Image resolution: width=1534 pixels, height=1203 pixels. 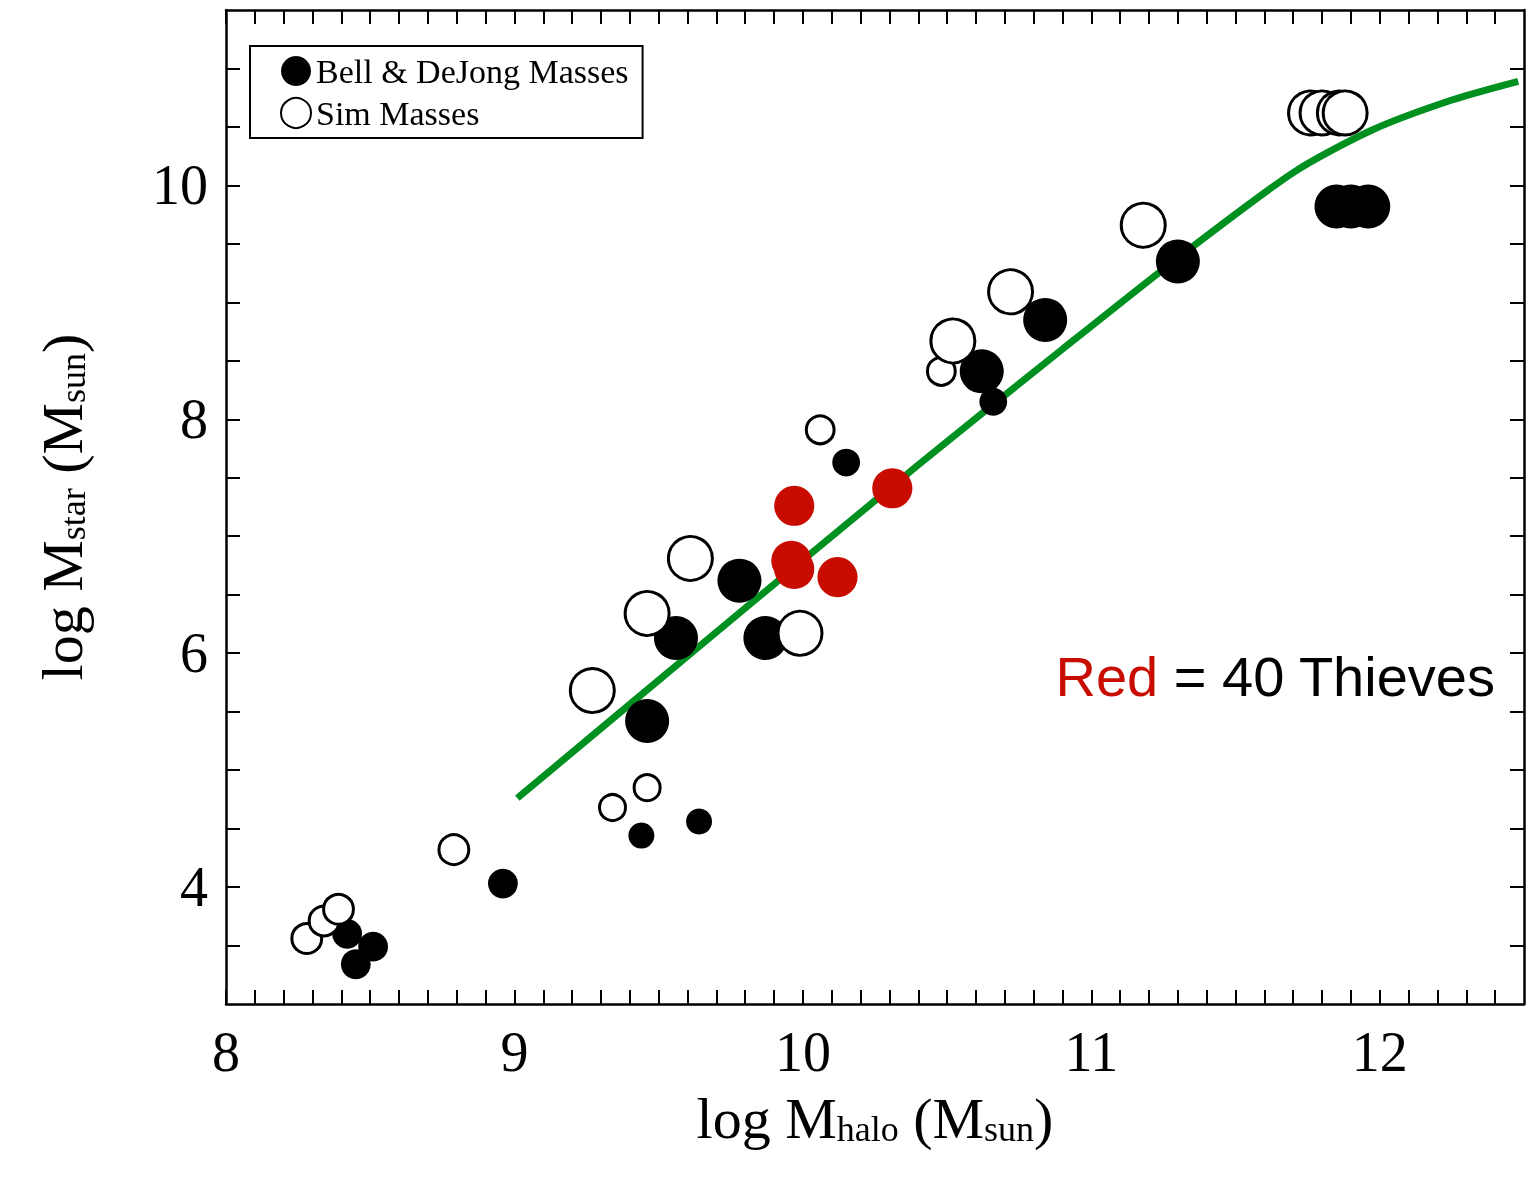 I want to click on annotation: Red = 40 Thieves, so click(x=1275, y=676).